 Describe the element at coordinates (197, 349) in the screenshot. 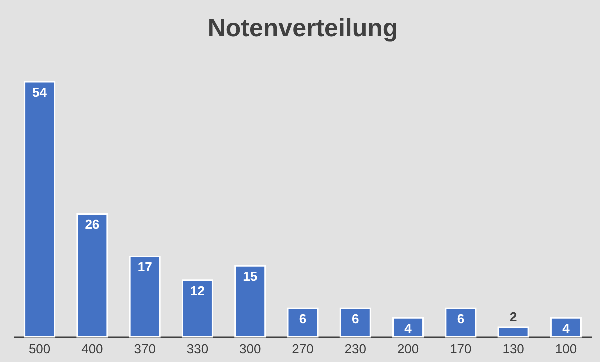

I see `x-tick-label: 330` at that location.